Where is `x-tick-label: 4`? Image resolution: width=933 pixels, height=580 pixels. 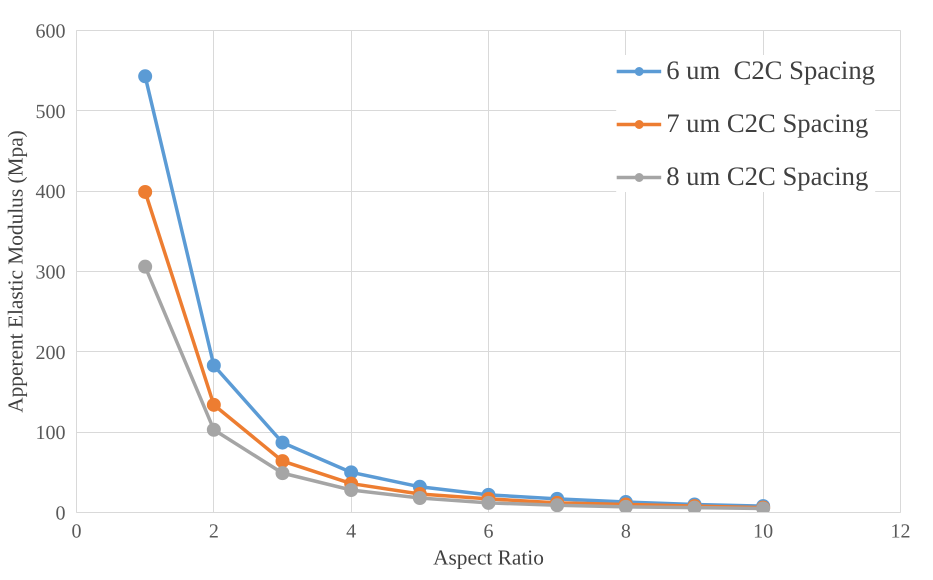 x-tick-label: 4 is located at coordinates (351, 531).